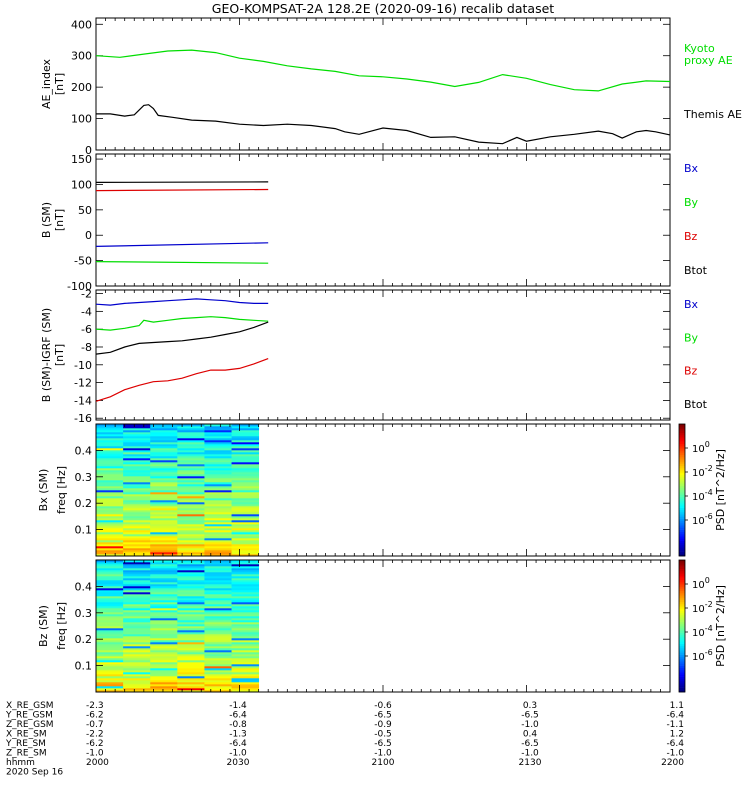 The image size is (750, 804). I want to click on ephemeris-value: -0.7, so click(95, 725).